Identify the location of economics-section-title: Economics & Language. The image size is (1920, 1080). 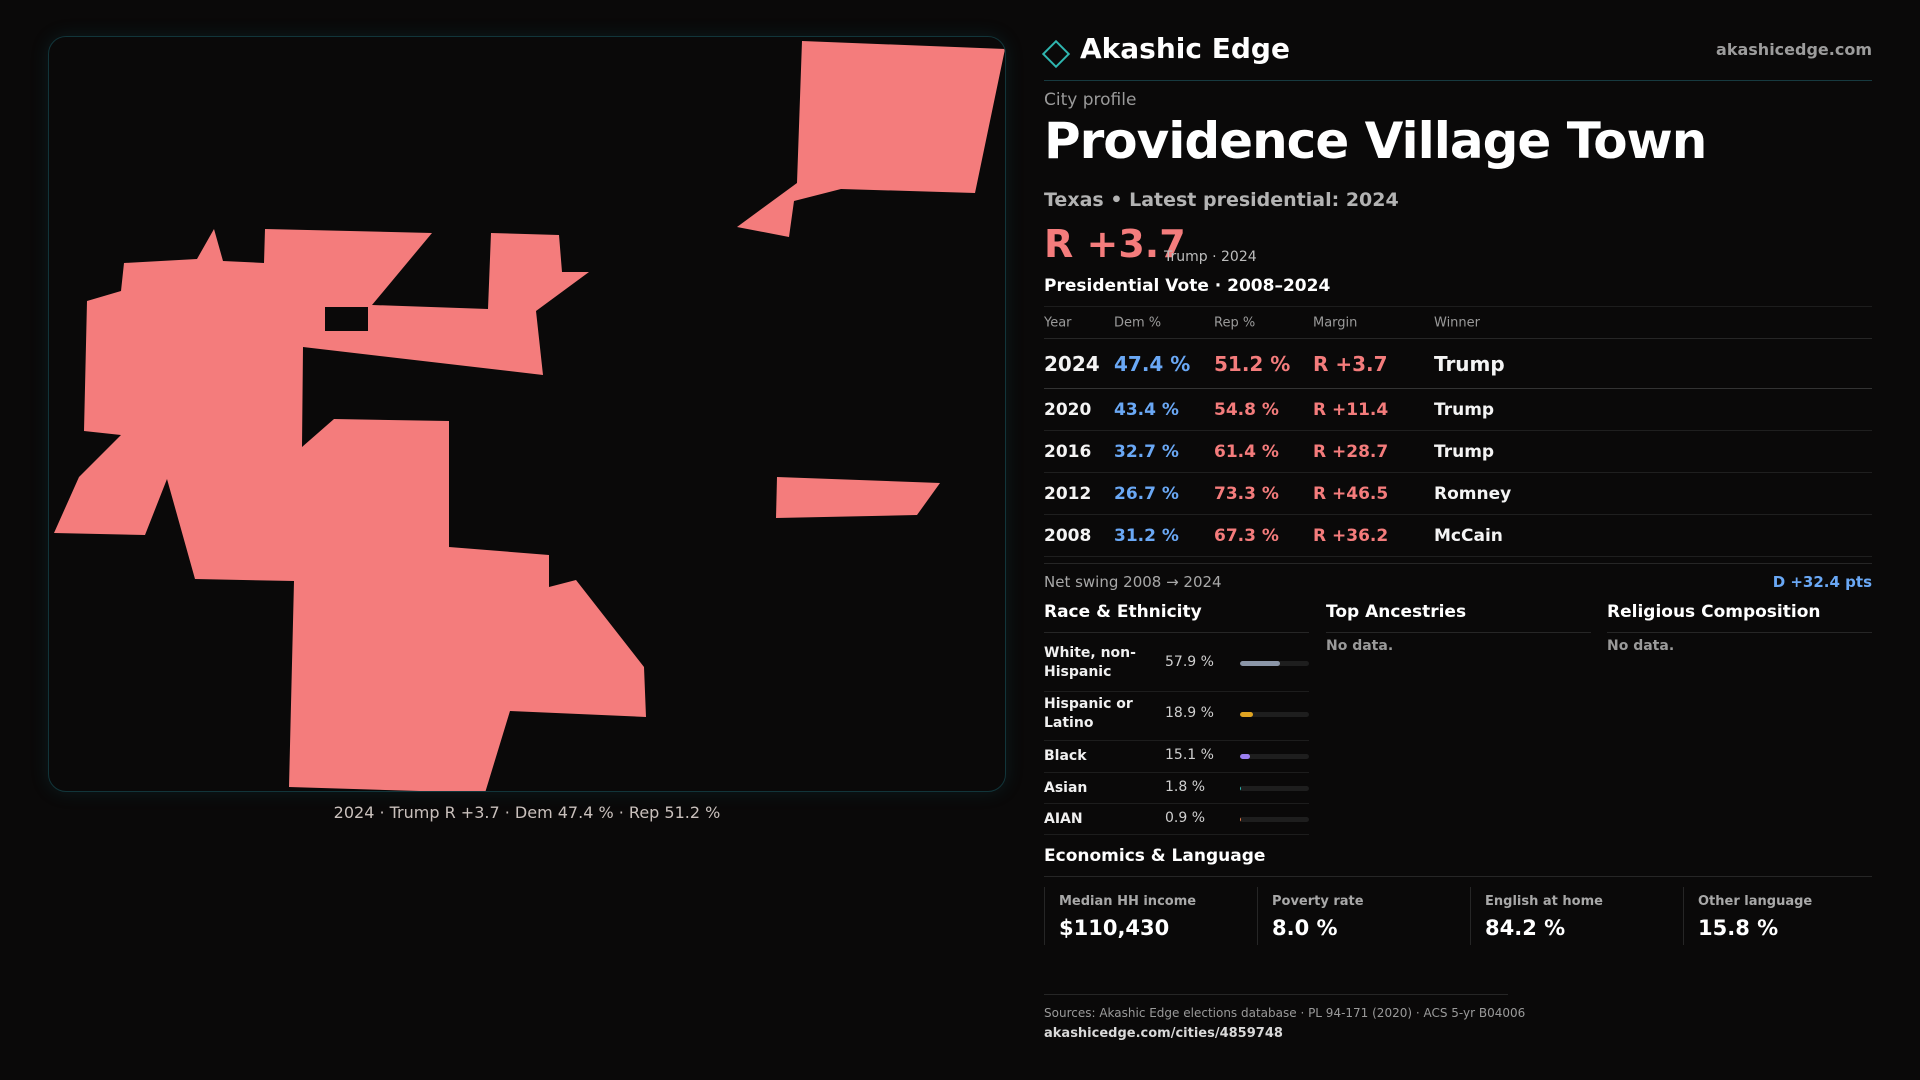
(1155, 856).